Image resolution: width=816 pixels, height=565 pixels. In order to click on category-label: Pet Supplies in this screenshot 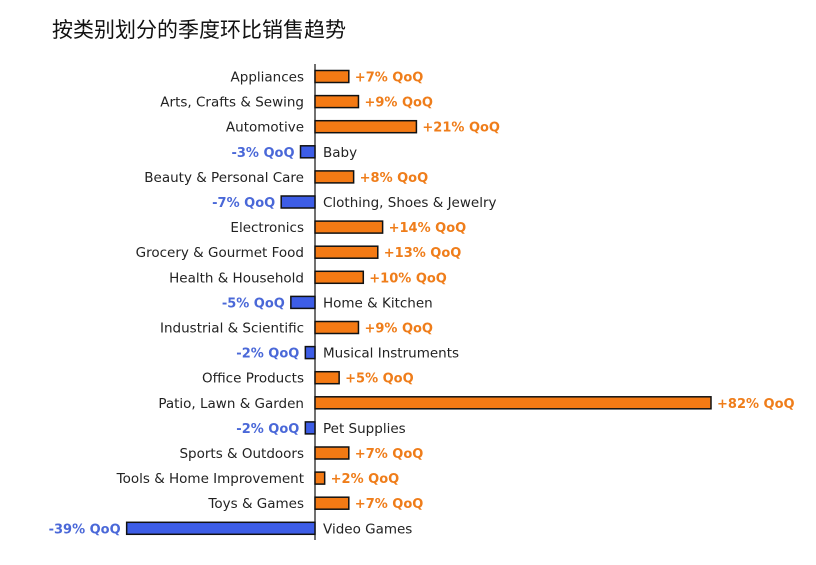, I will do `click(364, 429)`.